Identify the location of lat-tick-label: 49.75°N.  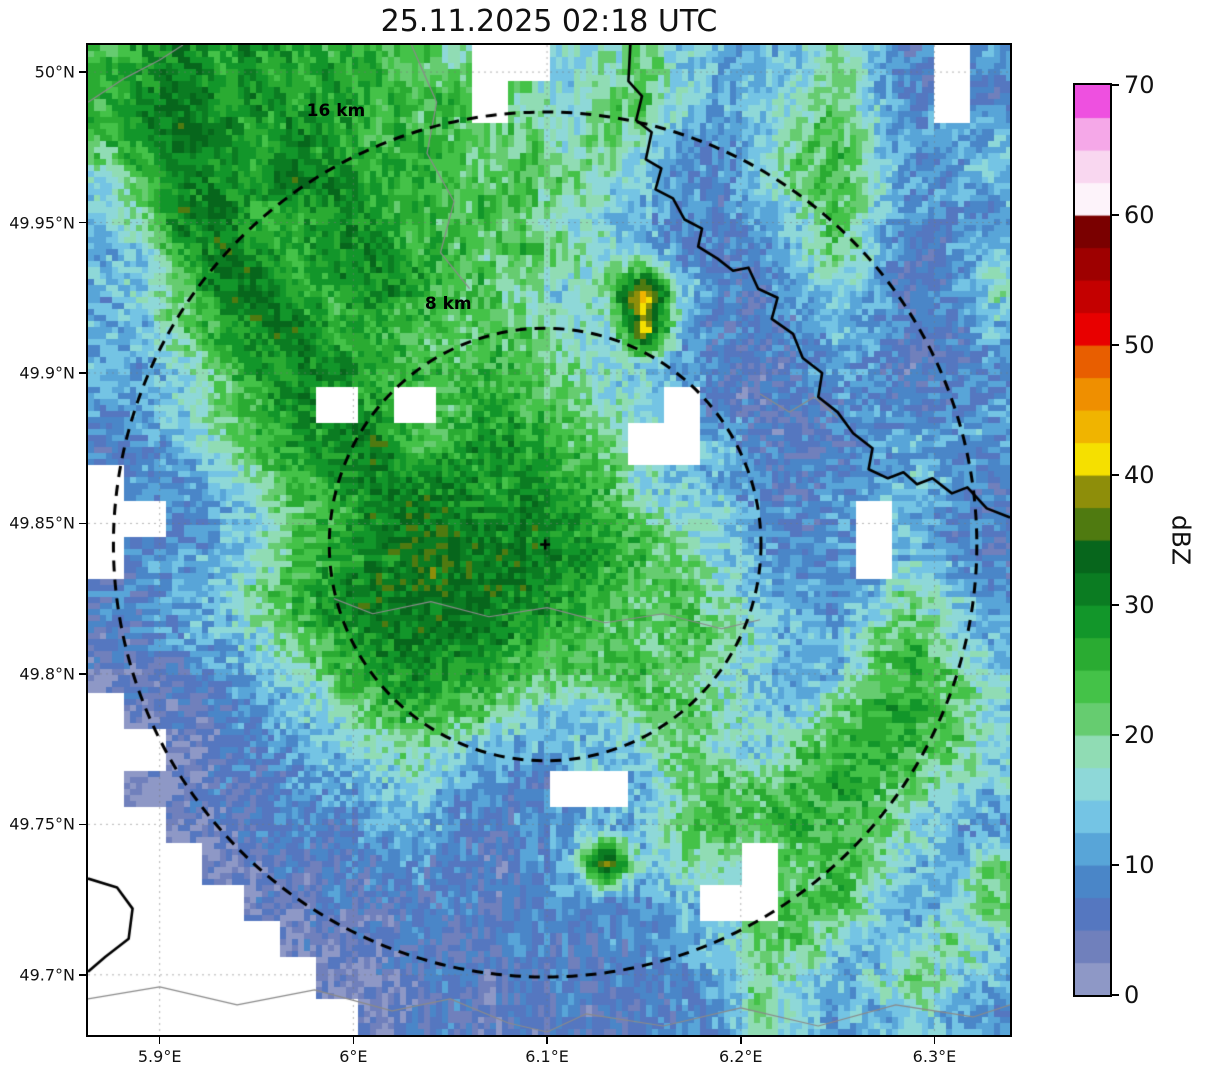
(42, 824).